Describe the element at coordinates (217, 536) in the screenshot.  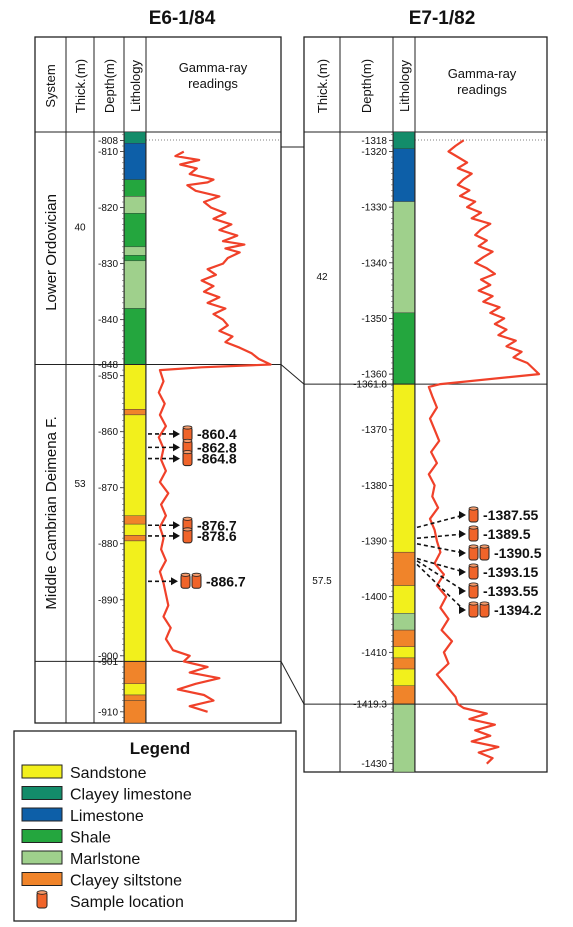
I see `sample-depth-label: -878.6` at that location.